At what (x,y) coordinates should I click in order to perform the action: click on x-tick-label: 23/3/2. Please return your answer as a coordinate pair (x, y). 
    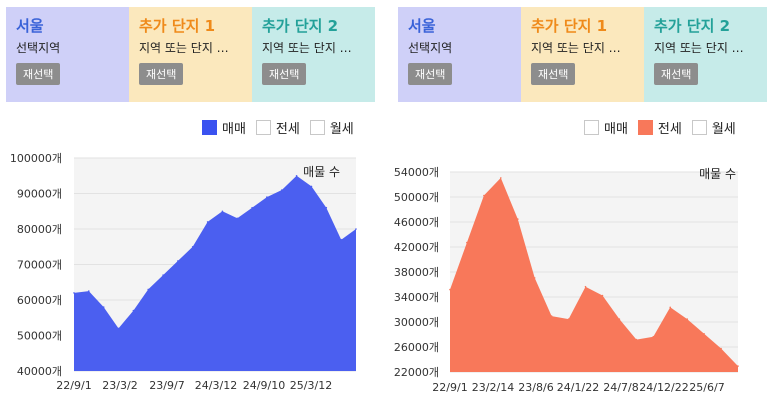
    Looking at the image, I should click on (119, 385).